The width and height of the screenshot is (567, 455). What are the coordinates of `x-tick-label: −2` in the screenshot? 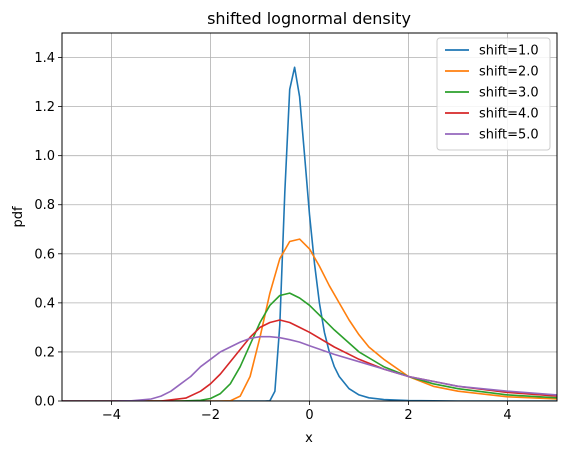 It's located at (210, 415).